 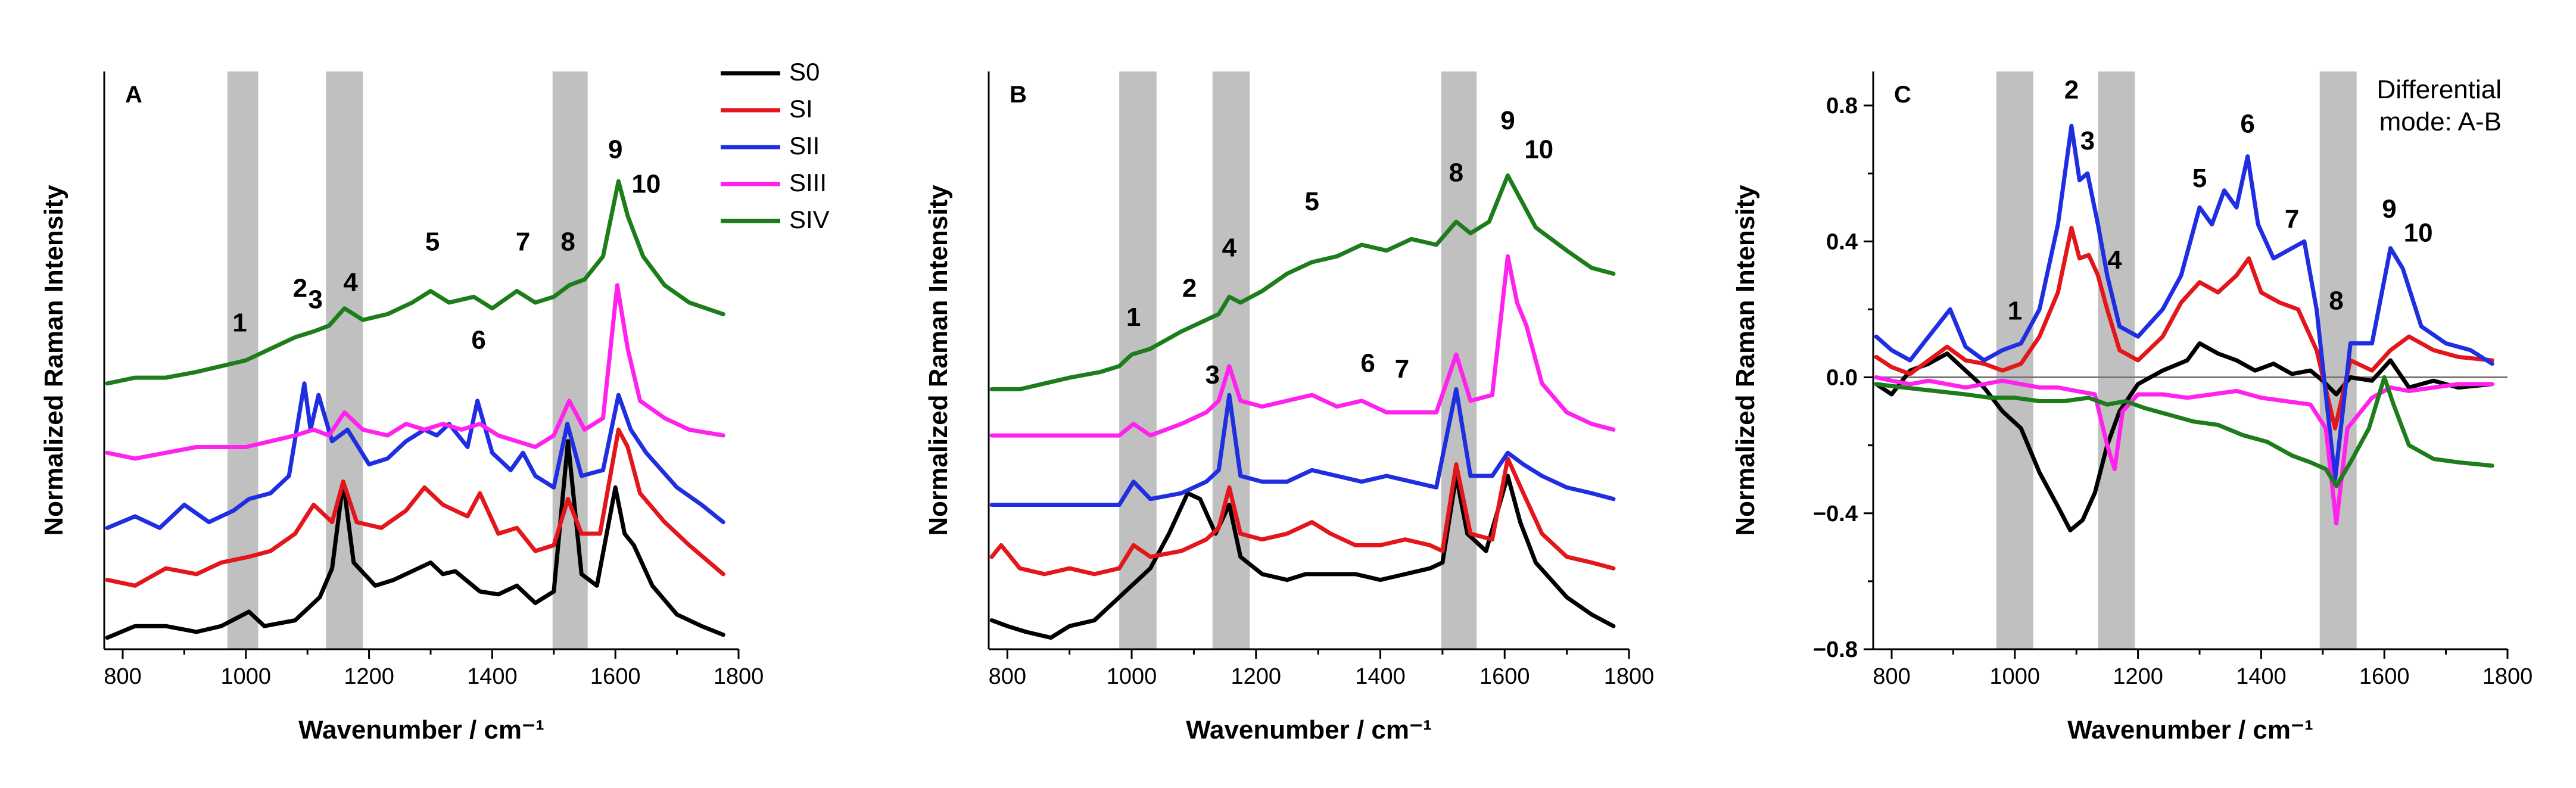 I want to click on differential-note: mode: A-B, so click(x=2440, y=121).